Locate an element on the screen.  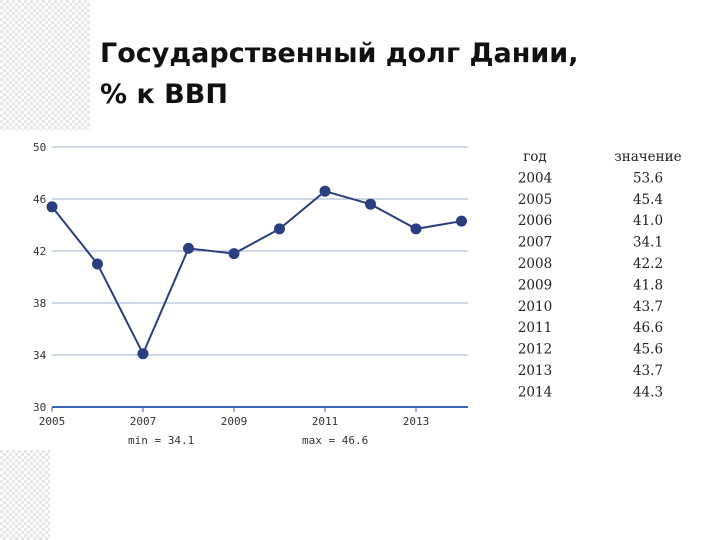
x-tick-label: 2011 is located at coordinates (325, 421).